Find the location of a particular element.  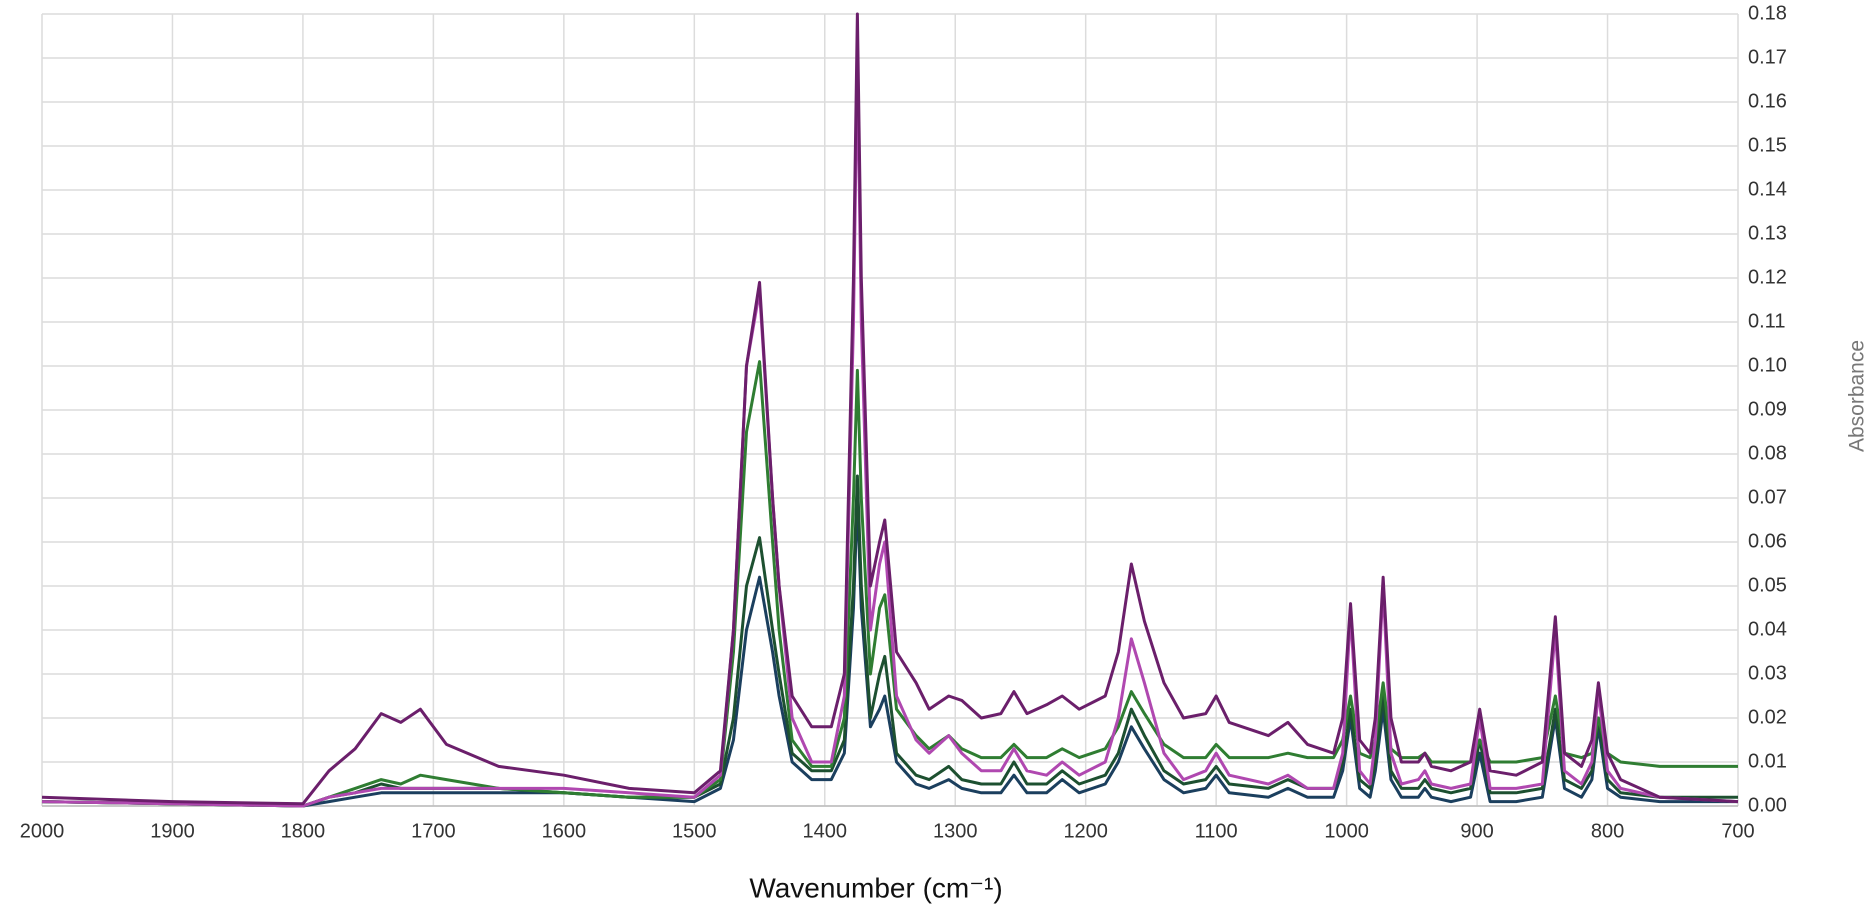

y-tick-label: 0.13 is located at coordinates (1767, 233).